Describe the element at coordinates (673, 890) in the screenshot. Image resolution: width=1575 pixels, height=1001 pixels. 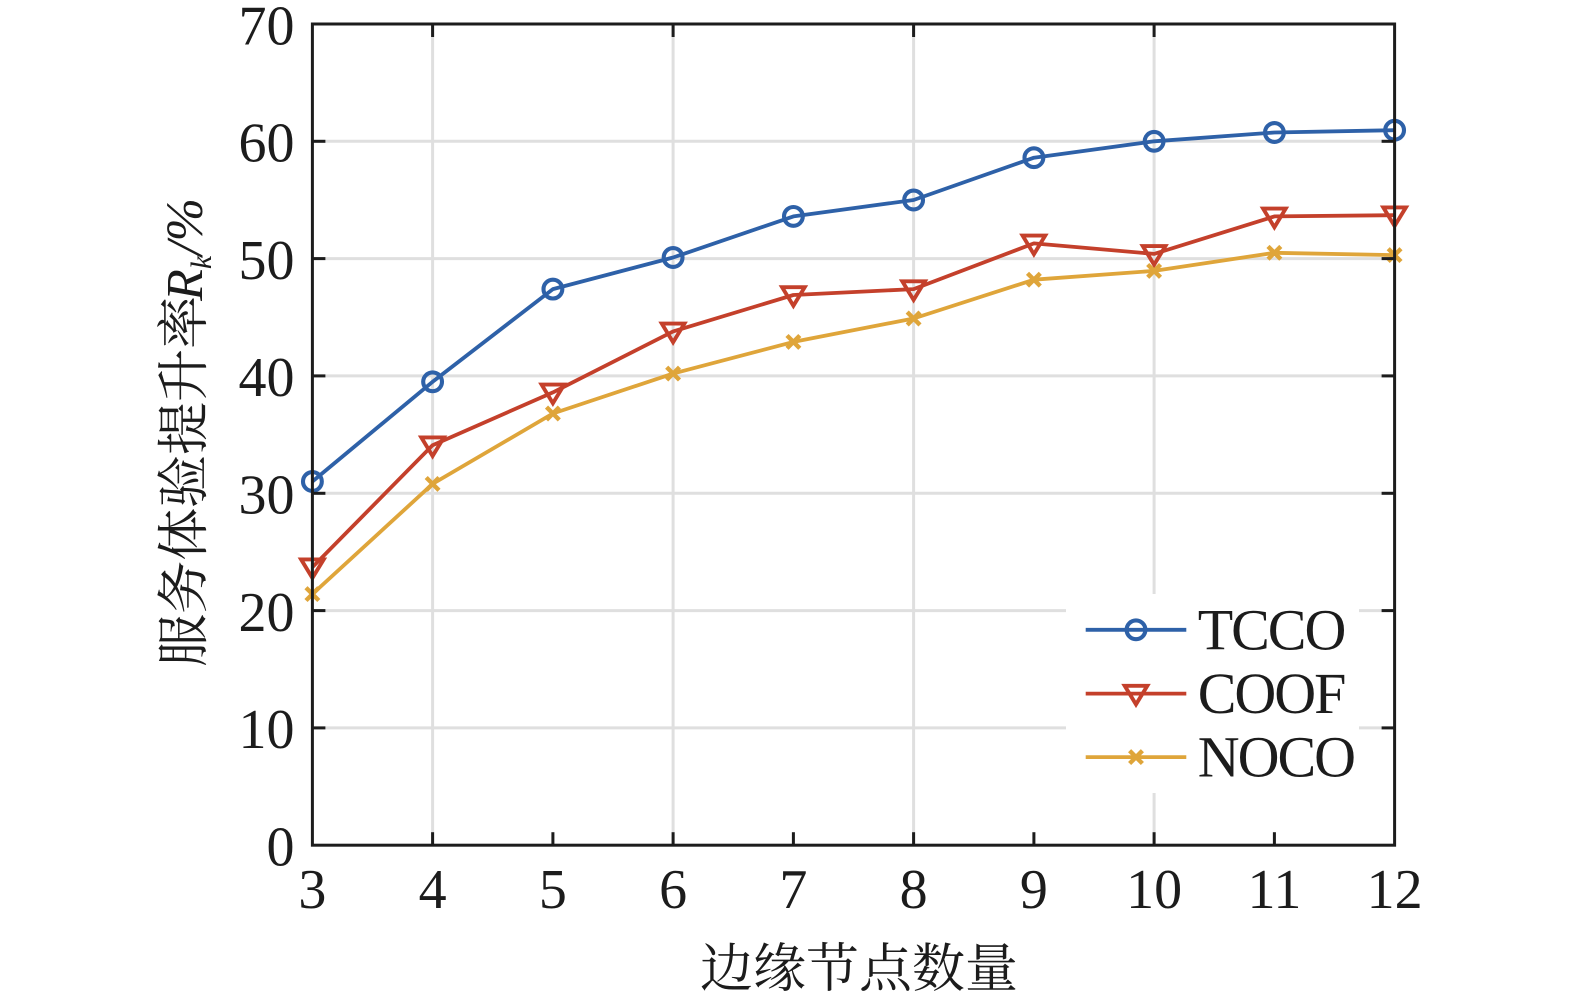
I see `svg-text: 6` at that location.